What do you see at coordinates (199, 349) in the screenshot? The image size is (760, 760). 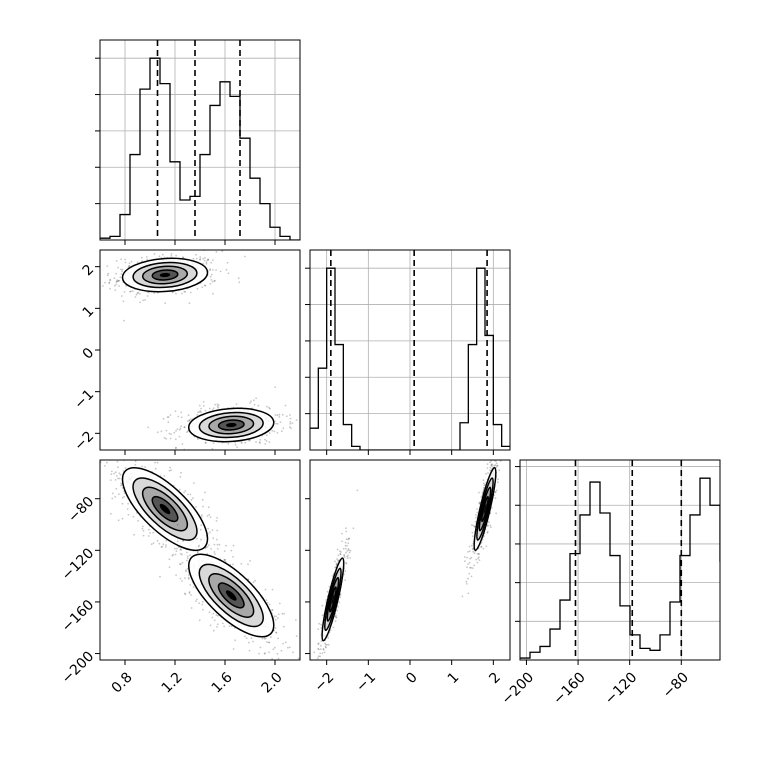 I see `joint-panel-0-1-content` at bounding box center [199, 349].